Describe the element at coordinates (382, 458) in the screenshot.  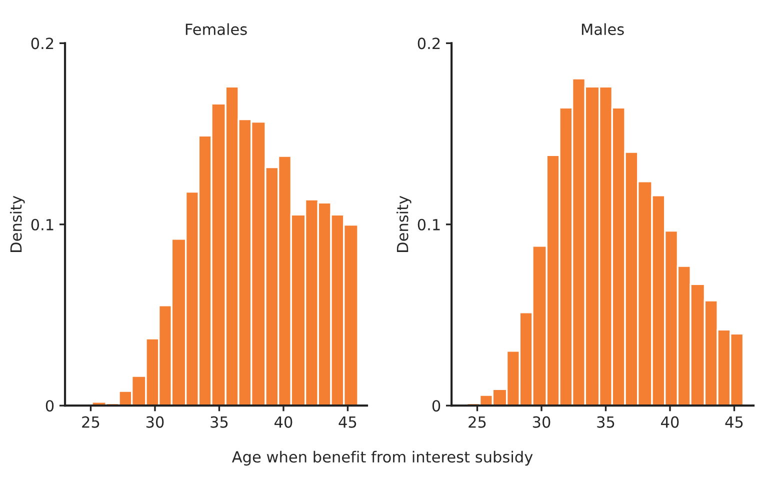
I see `x-axis-title: Age when benefit from interest subsidy` at that location.